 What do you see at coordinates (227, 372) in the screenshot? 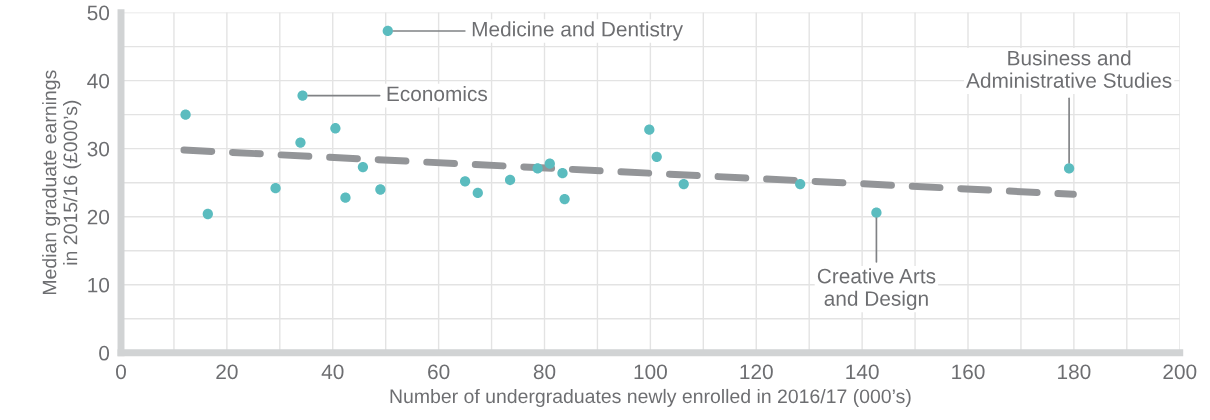
I see `x-tick-label: 20` at bounding box center [227, 372].